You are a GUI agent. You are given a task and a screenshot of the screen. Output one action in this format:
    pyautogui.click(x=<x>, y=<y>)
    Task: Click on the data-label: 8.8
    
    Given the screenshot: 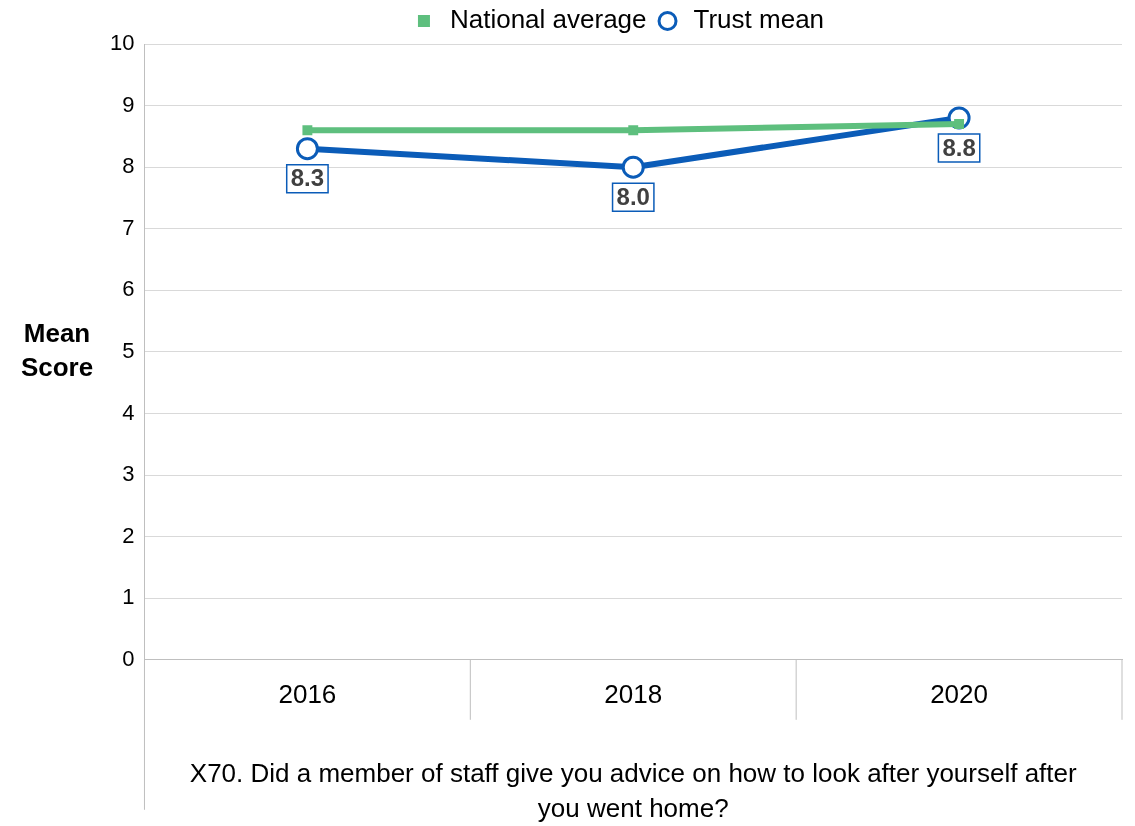 What is the action you would take?
    pyautogui.click(x=959, y=147)
    